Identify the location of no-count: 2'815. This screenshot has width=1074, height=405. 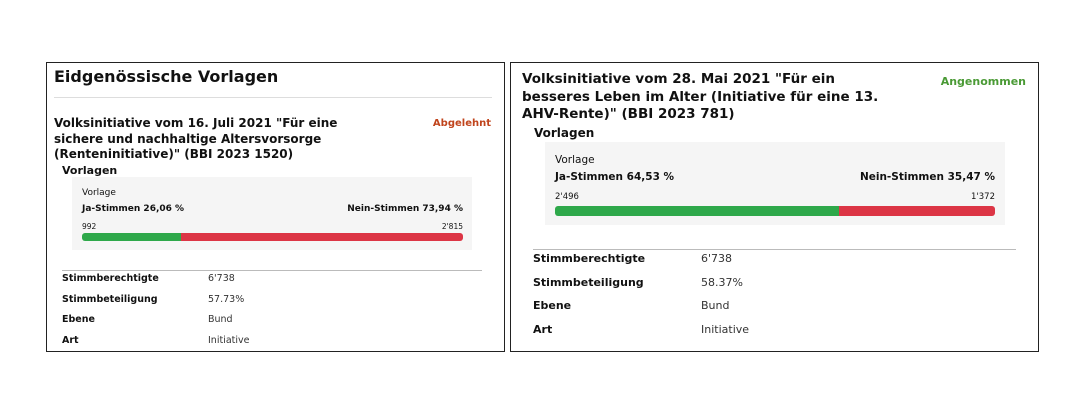
(452, 226).